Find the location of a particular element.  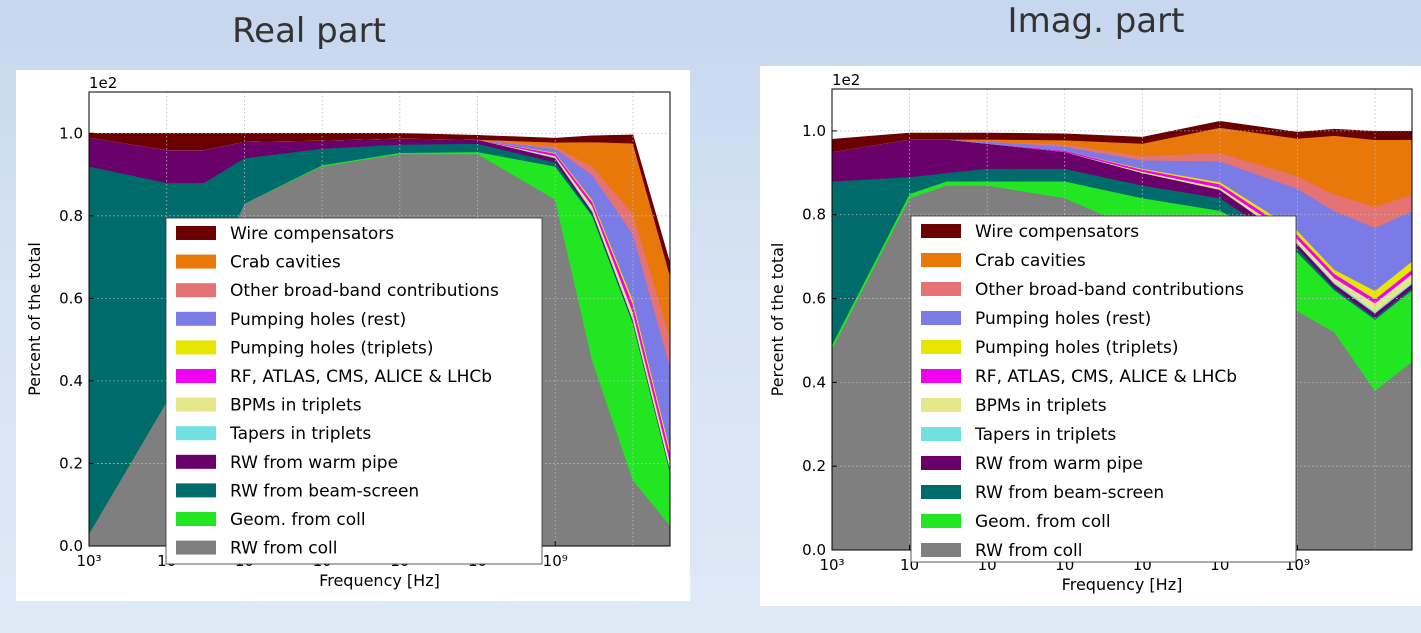

chart-title: Real part is located at coordinates (309, 31).